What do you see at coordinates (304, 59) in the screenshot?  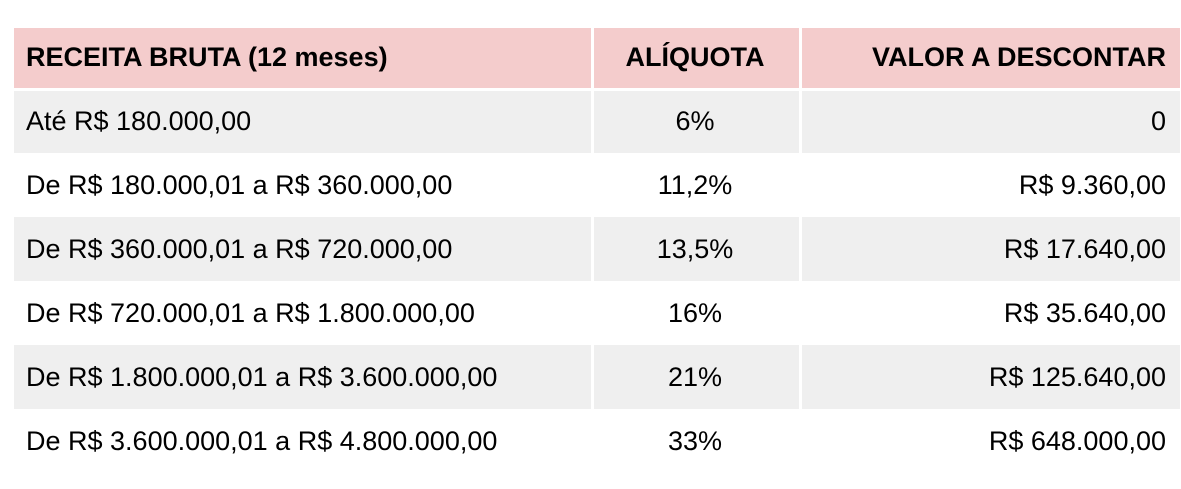 I see `header-receita-bruta: RECEITA BRUTA (12 meses)` at bounding box center [304, 59].